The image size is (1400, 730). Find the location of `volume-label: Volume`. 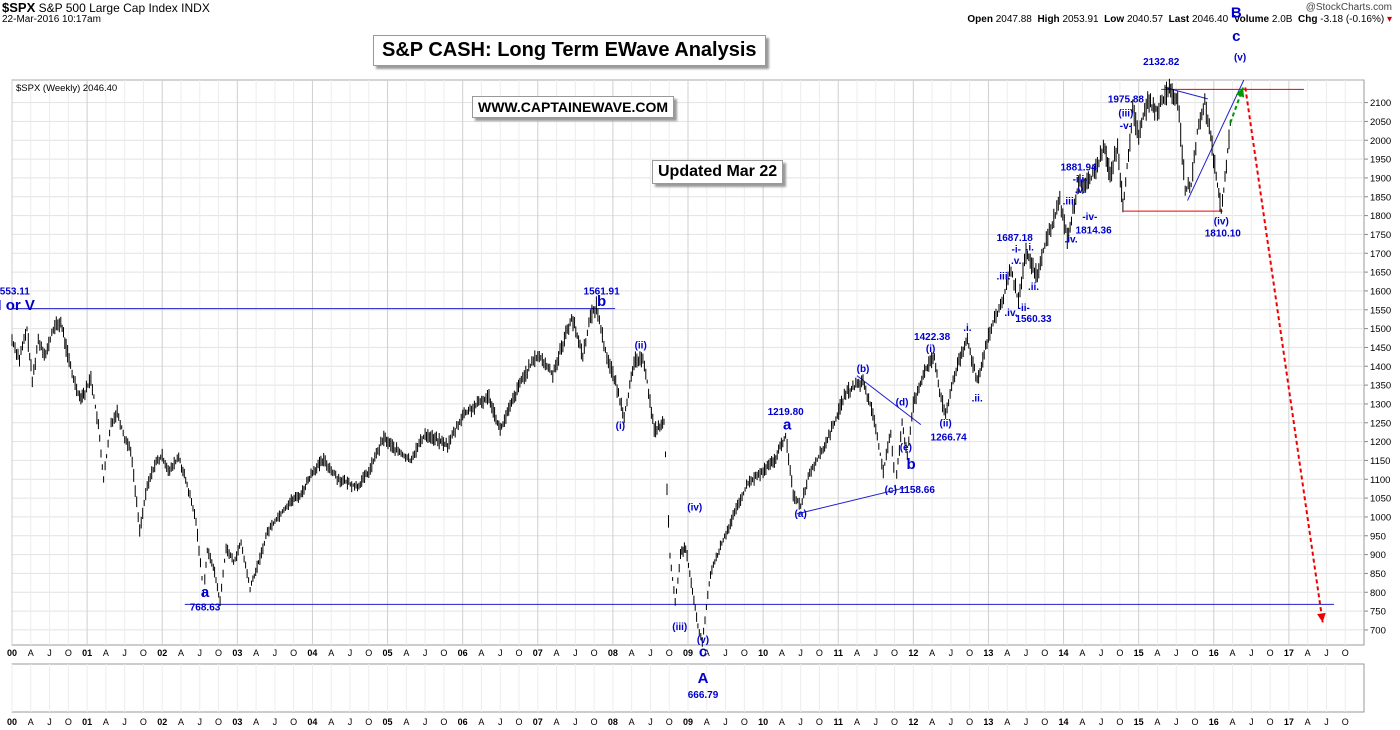

volume-label: Volume is located at coordinates (1251, 19).